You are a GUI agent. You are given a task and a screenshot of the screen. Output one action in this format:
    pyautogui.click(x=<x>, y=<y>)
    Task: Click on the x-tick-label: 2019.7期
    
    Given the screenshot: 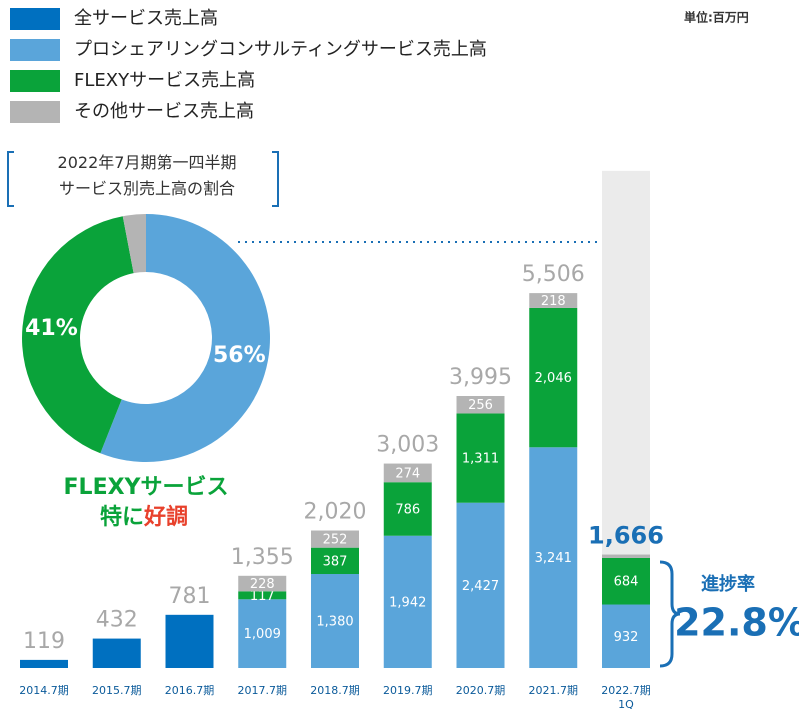 What is the action you would take?
    pyautogui.click(x=408, y=690)
    